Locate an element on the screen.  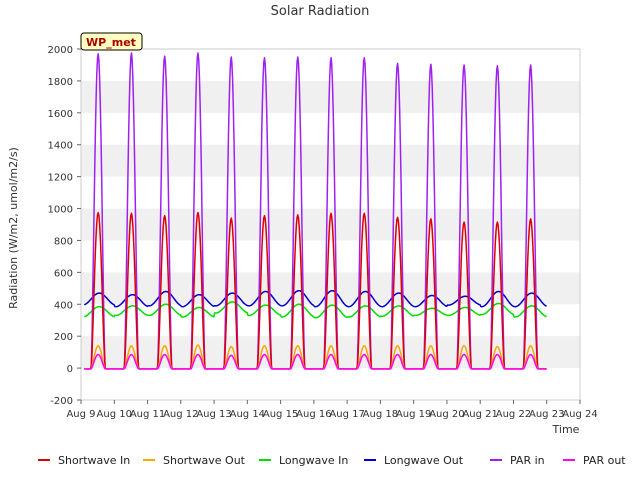
x-tick-label: Aug 10 is located at coordinates (114, 414).